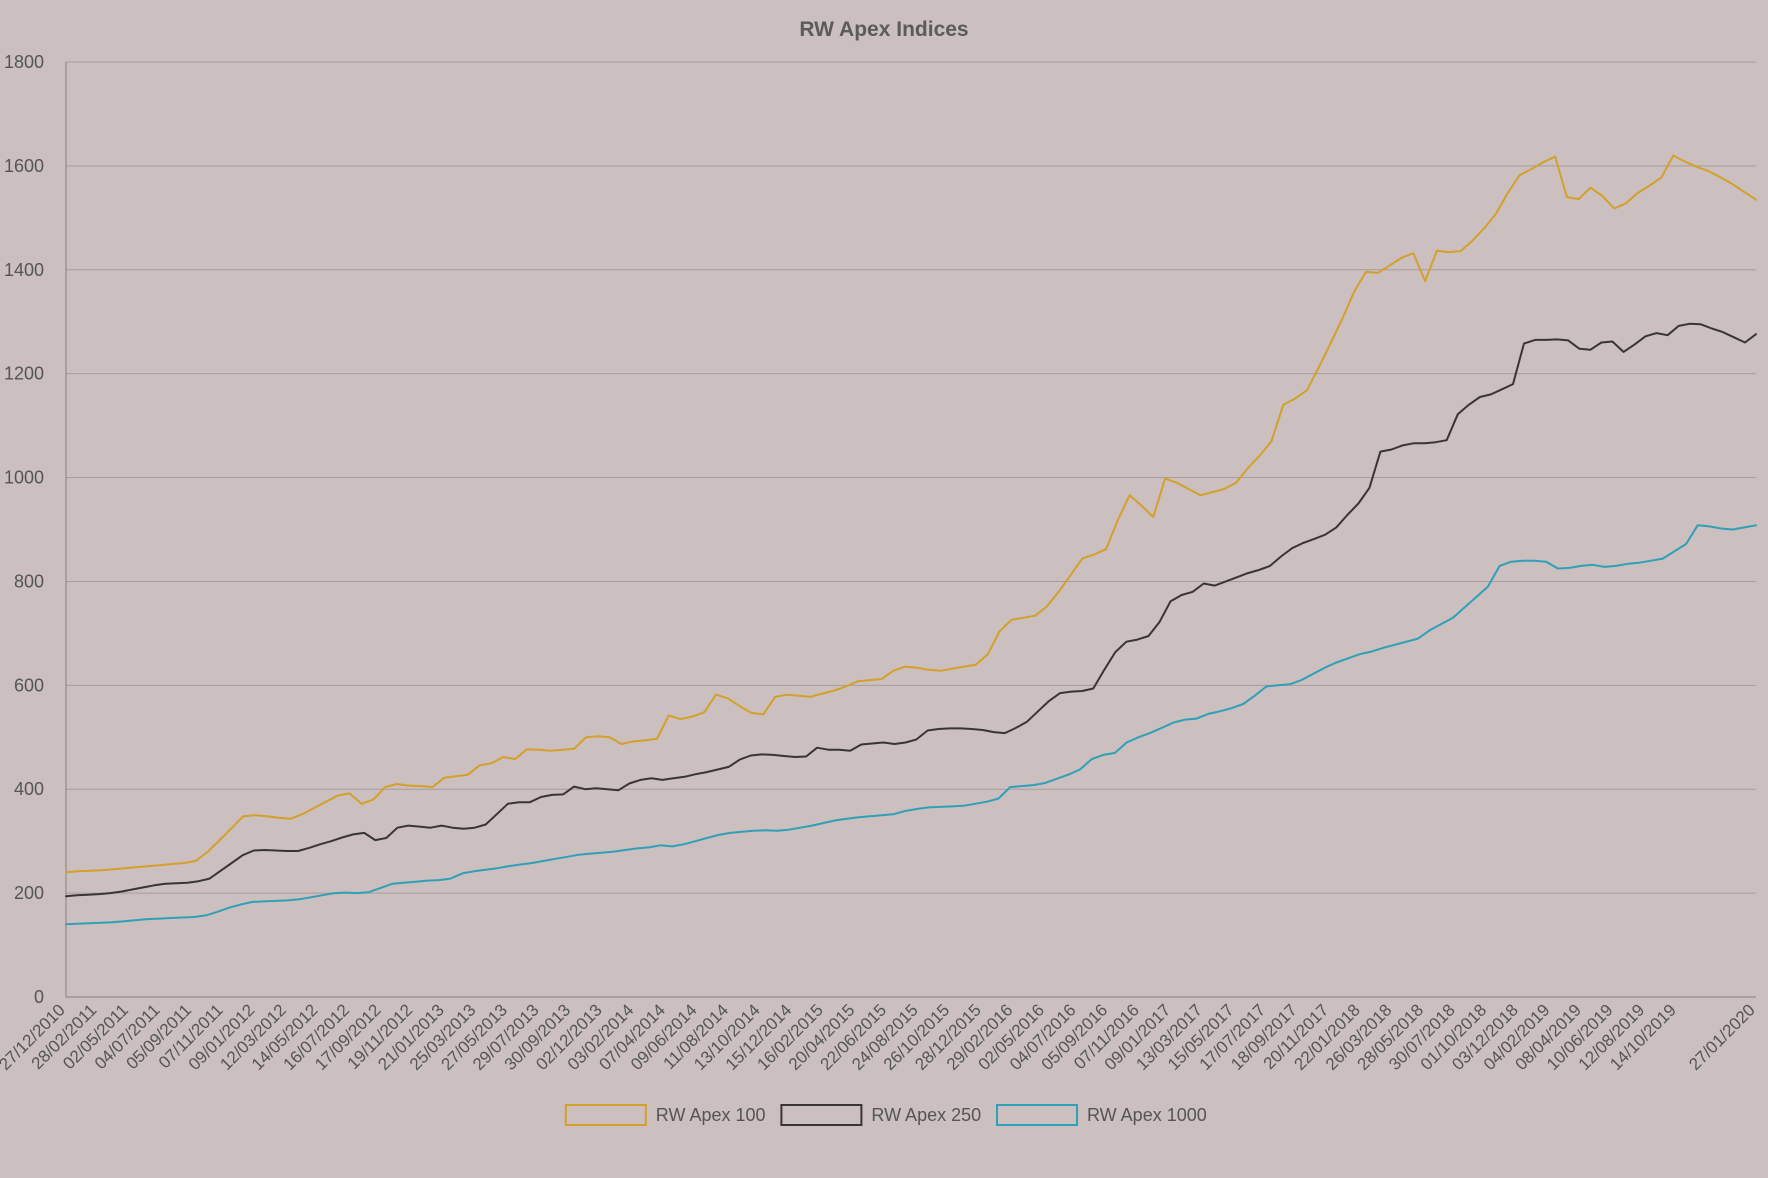 Image resolution: width=1768 pixels, height=1178 pixels. What do you see at coordinates (24, 529) in the screenshot?
I see `y-axis-tick-labels: 0 200 400 600 800 1000 1200 1400 1600 1800` at bounding box center [24, 529].